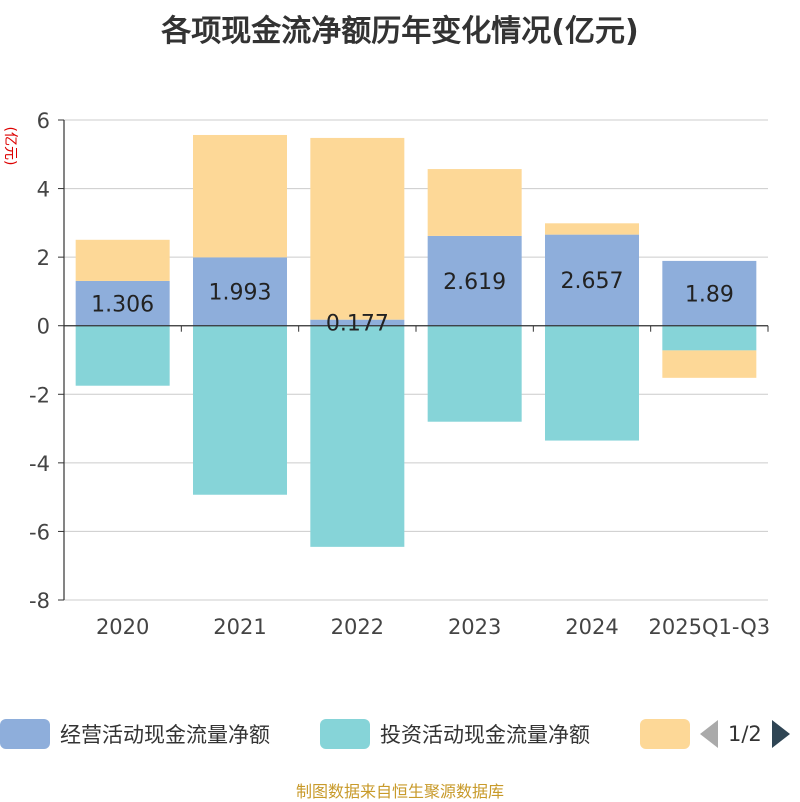  Describe the element at coordinates (780, 734) in the screenshot. I see `chevron-right-icon` at that location.